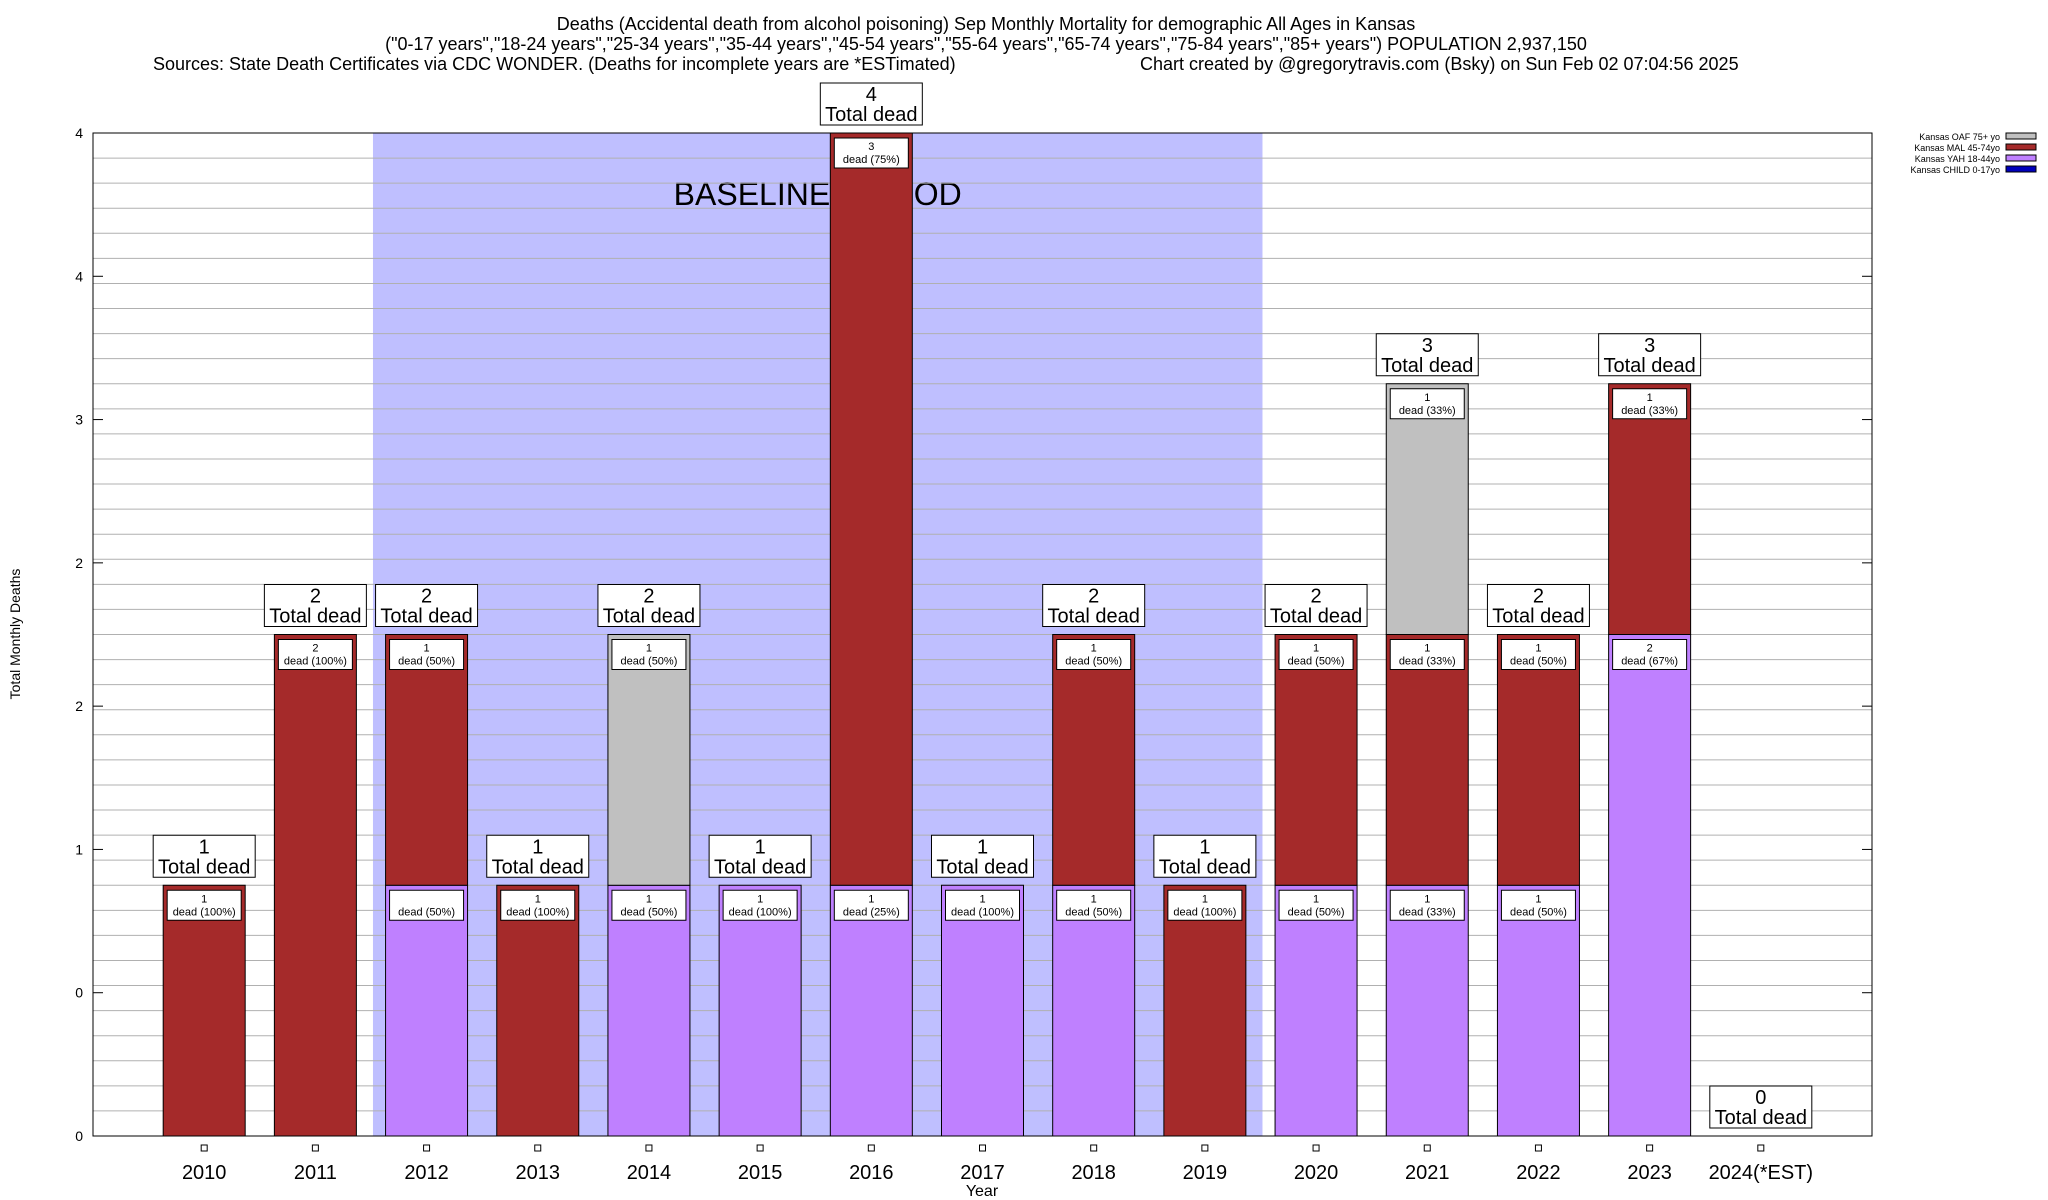 Image resolution: width=2048 pixels, height=1200 pixels. I want to click on segment-label-count: 2, so click(315, 649).